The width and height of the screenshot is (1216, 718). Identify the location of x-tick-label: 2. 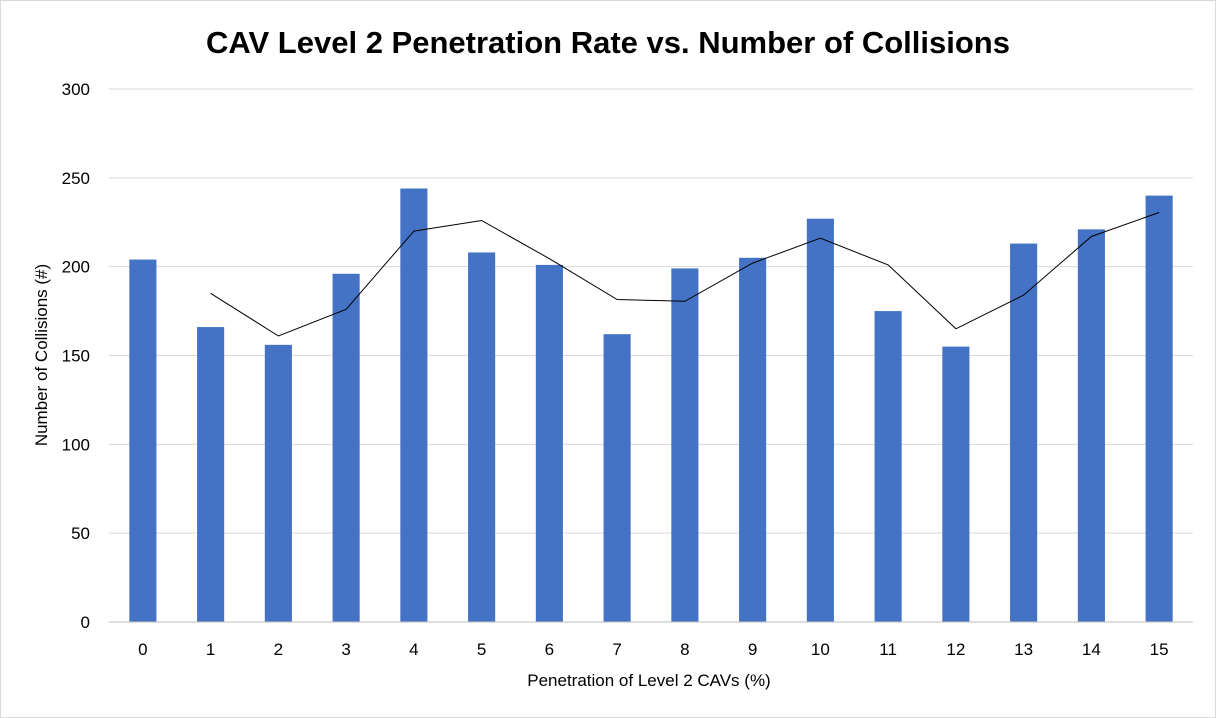
(278, 649).